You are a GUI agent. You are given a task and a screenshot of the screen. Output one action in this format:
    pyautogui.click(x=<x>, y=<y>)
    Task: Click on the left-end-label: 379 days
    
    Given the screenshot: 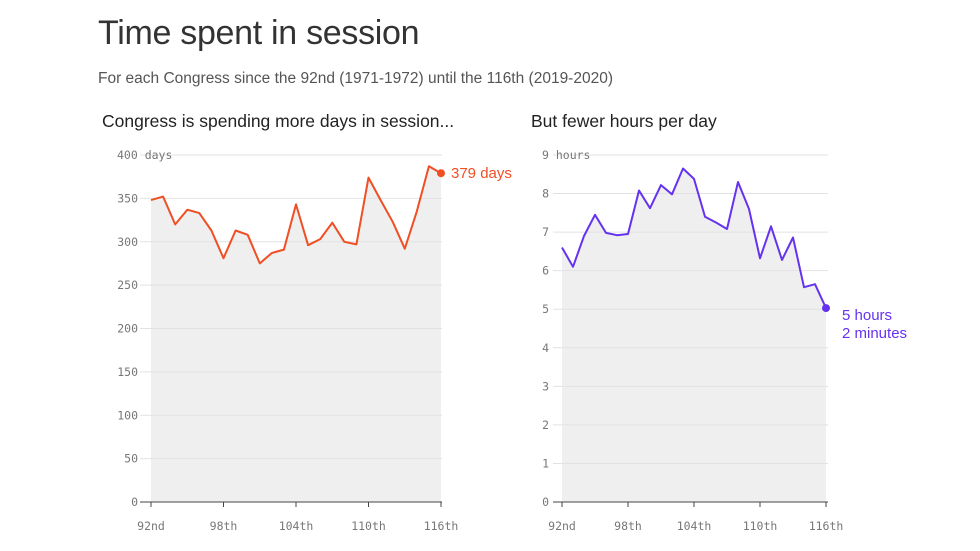 What is the action you would take?
    pyautogui.click(x=481, y=173)
    